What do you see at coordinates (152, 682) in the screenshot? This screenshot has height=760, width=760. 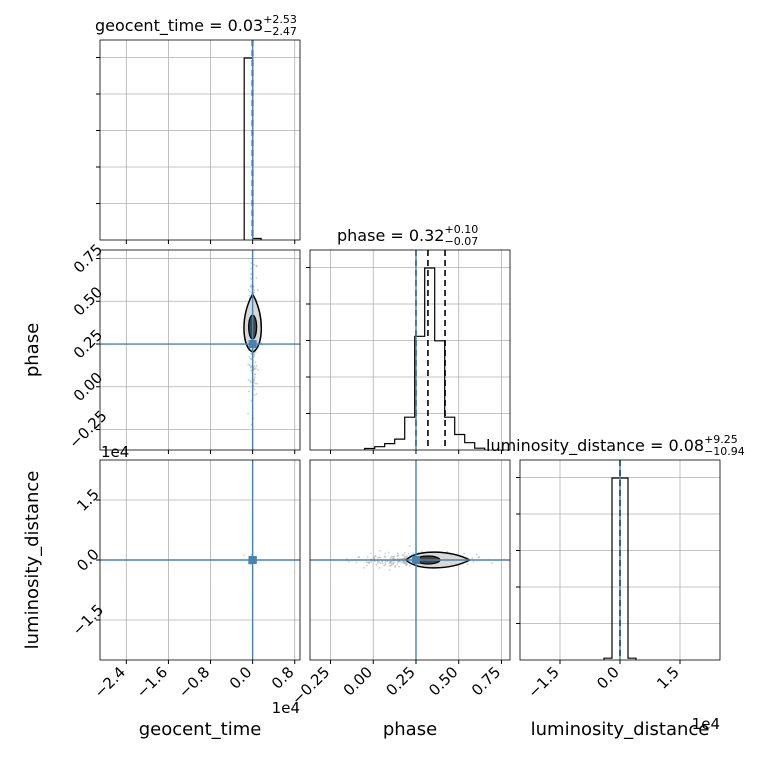 I see `x-tick-label: −1.6` at bounding box center [152, 682].